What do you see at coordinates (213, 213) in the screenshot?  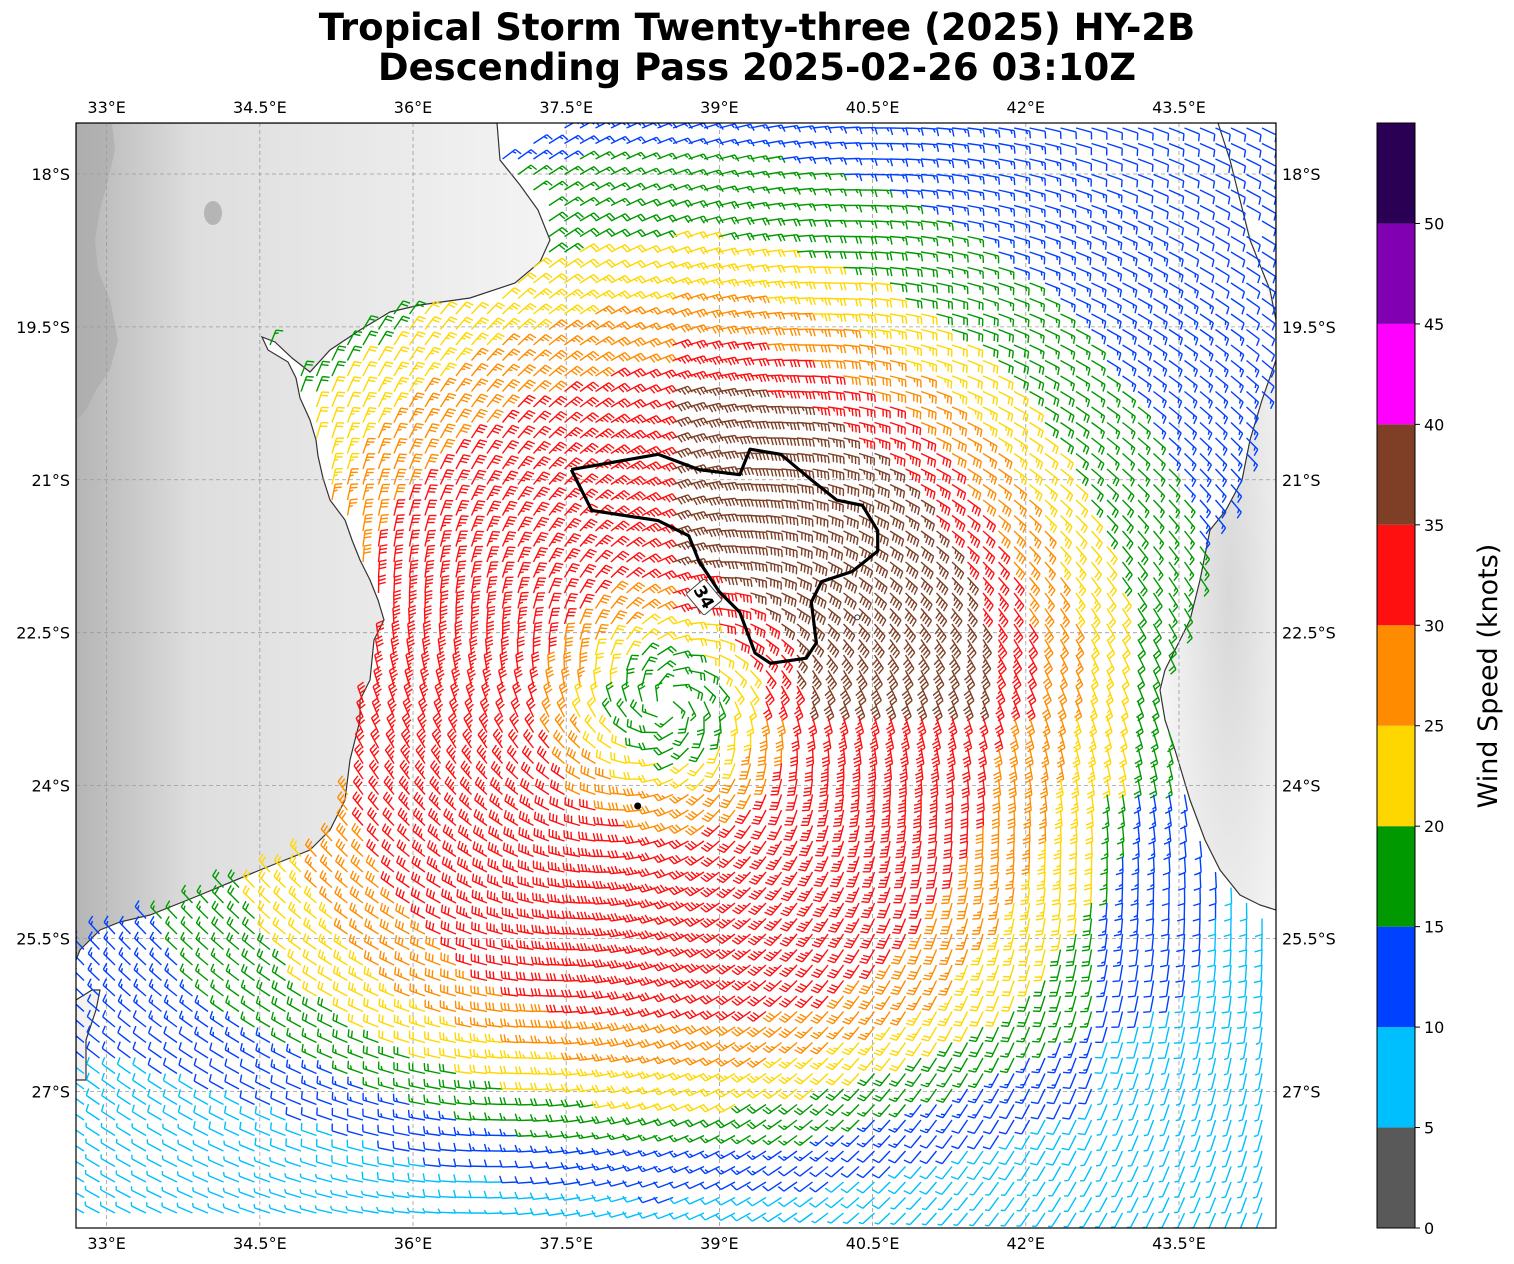 I see `highland-spot` at bounding box center [213, 213].